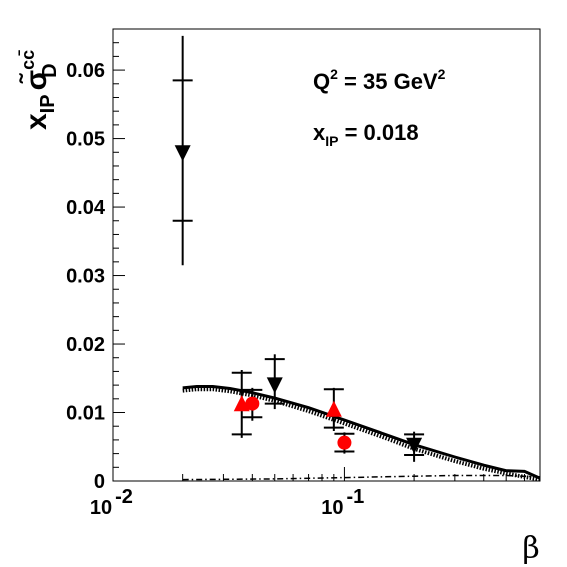 The image size is (567, 567). I want to click on y-axis-label: xIP σ̃cc̄D, so click(39, 90).